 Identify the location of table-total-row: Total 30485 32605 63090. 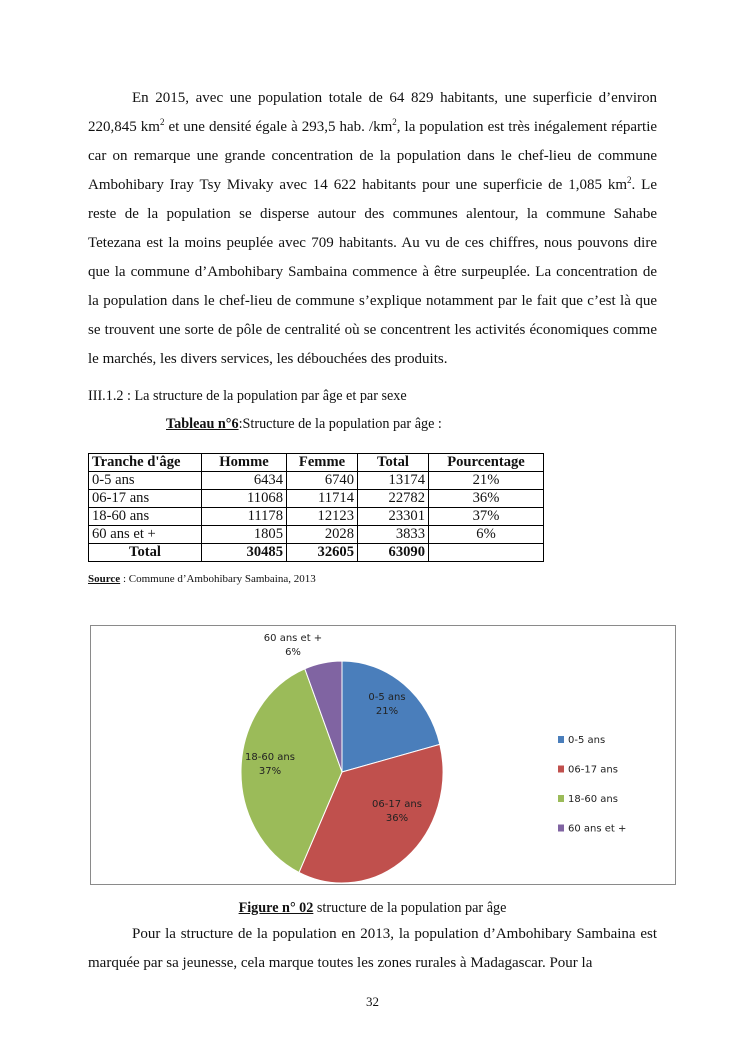
(316, 552).